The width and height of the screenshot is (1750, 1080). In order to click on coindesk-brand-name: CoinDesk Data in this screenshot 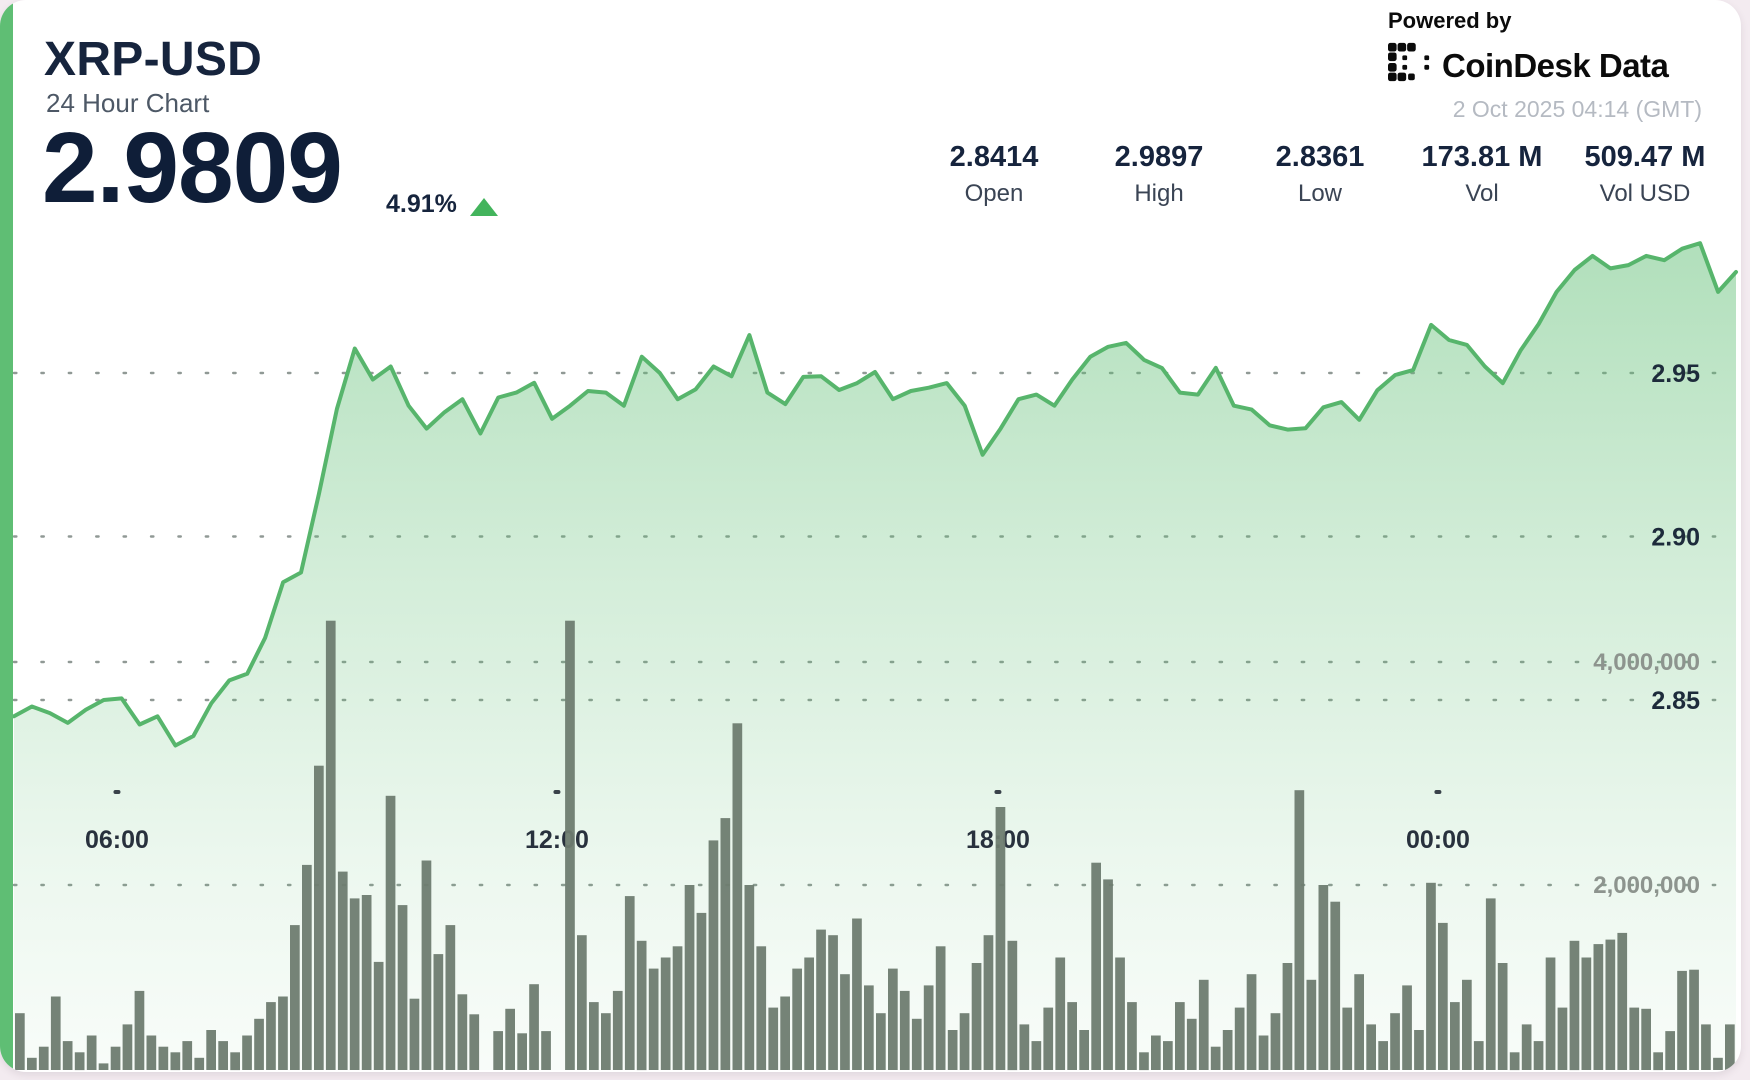, I will do `click(1555, 65)`.